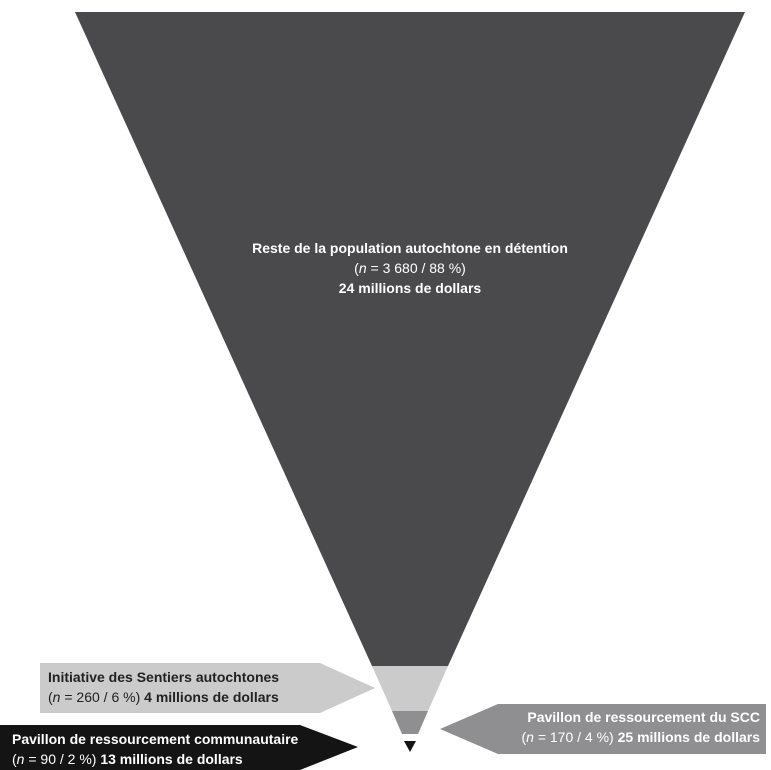  What do you see at coordinates (575, 737) in the screenshot?
I see `scc-count-value: = 170 / 4 %)` at bounding box center [575, 737].